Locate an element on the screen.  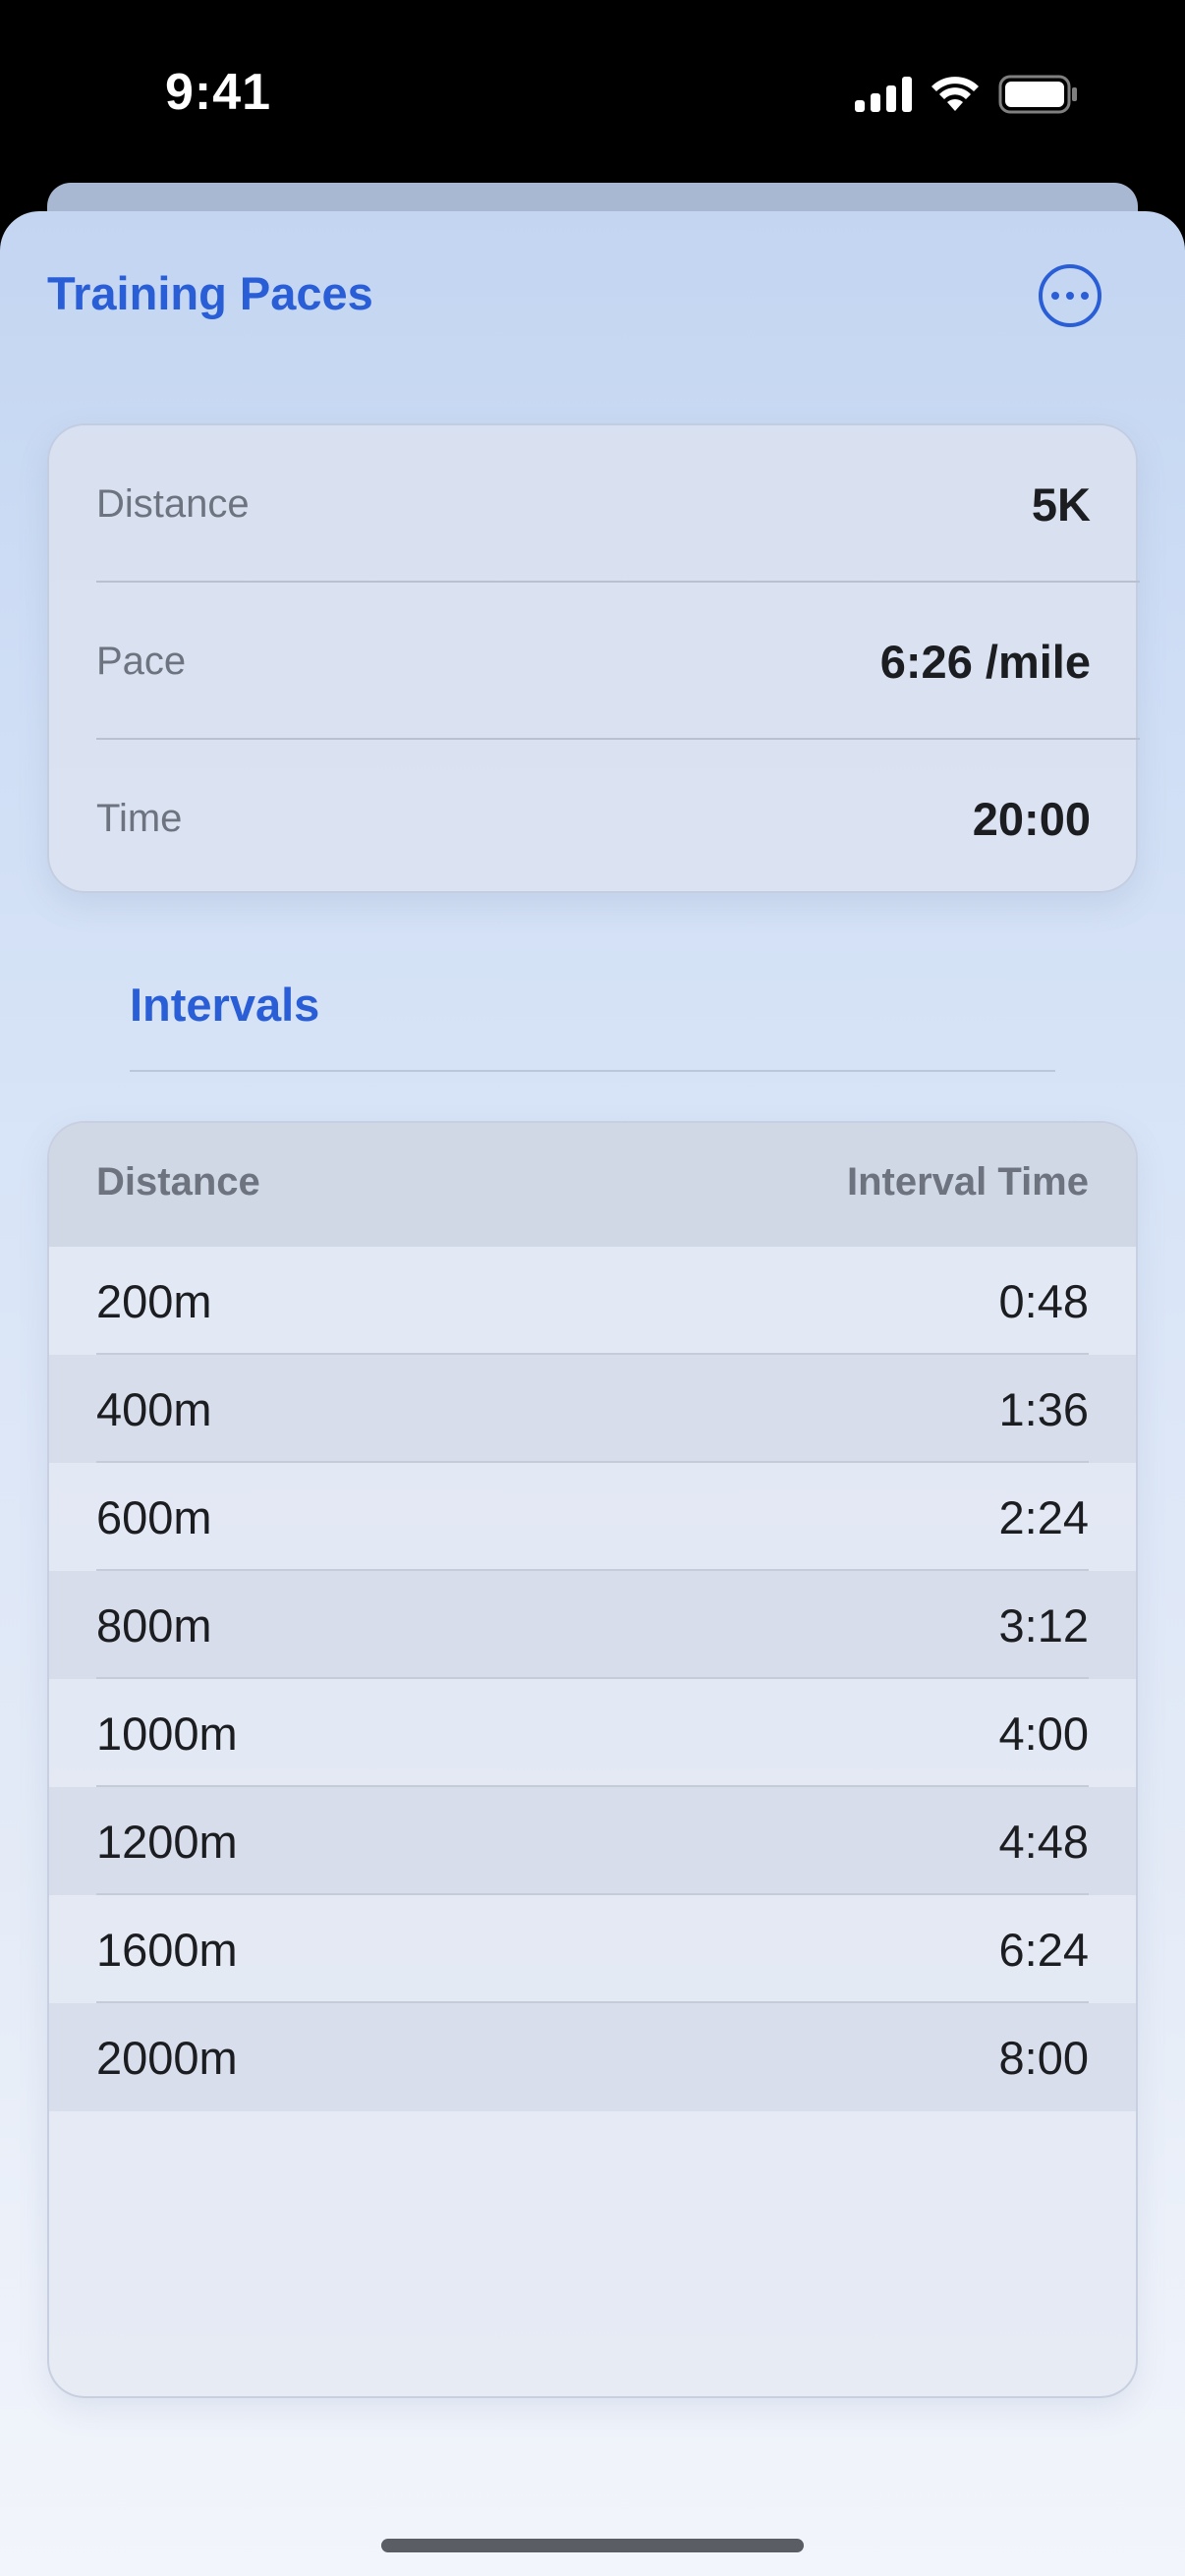
more-options-button is located at coordinates (1070, 295).